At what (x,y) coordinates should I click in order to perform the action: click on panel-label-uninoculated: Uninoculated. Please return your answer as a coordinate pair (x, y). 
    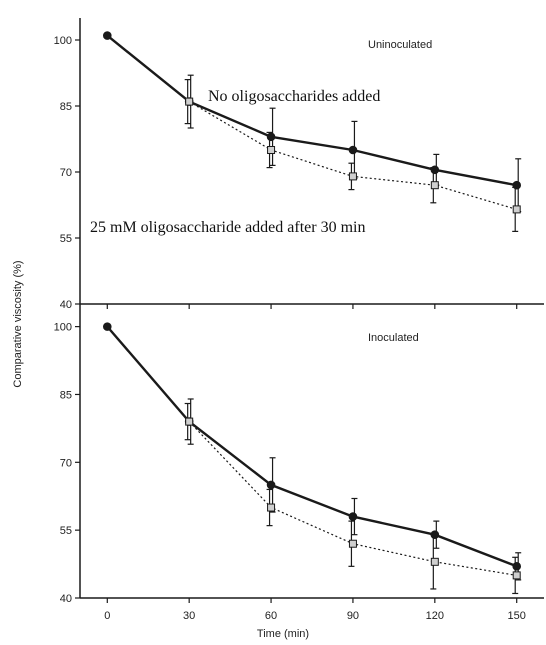
    Looking at the image, I should click on (400, 45).